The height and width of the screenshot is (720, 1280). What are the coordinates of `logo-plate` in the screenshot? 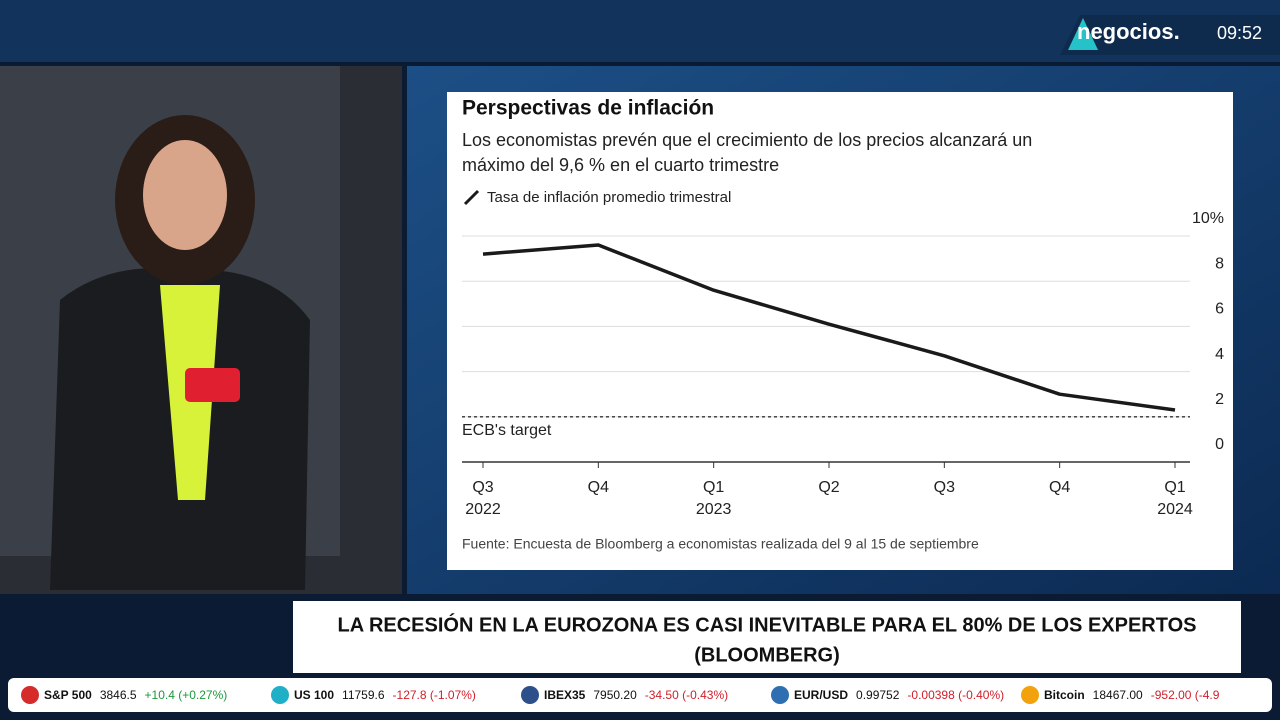 It's located at (1170, 35).